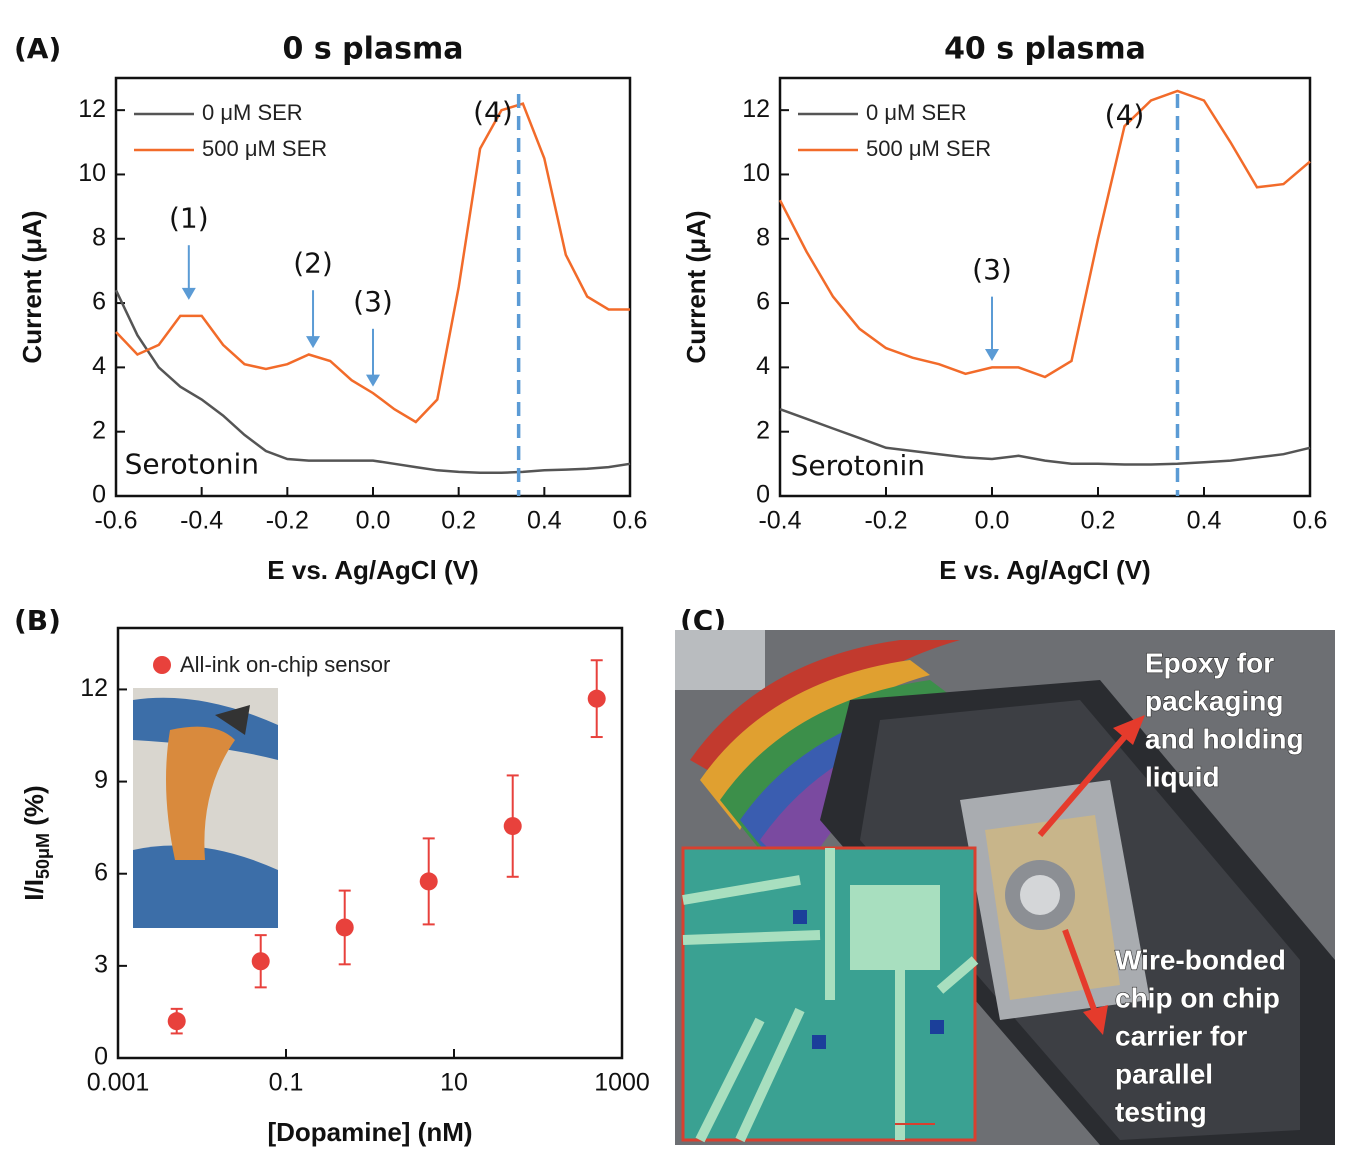  Describe the element at coordinates (454, 1083) in the screenshot. I see `x-tick-label: 10` at that location.